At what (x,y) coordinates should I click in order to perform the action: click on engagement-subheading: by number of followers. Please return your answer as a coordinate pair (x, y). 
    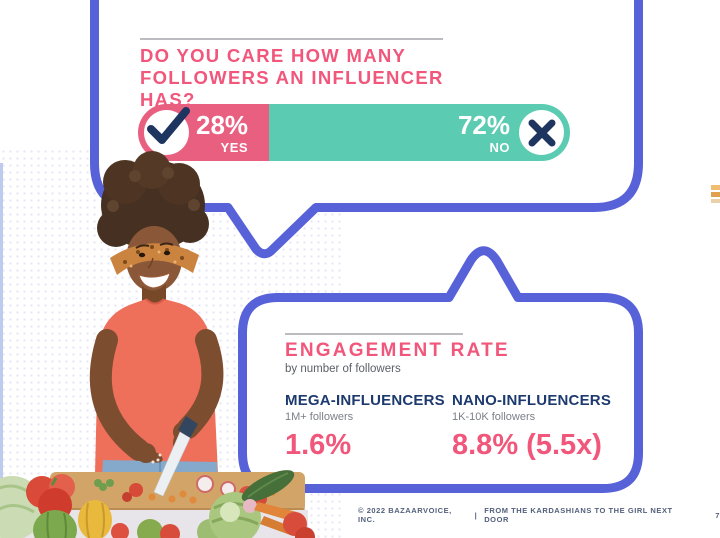
    Looking at the image, I should click on (343, 369).